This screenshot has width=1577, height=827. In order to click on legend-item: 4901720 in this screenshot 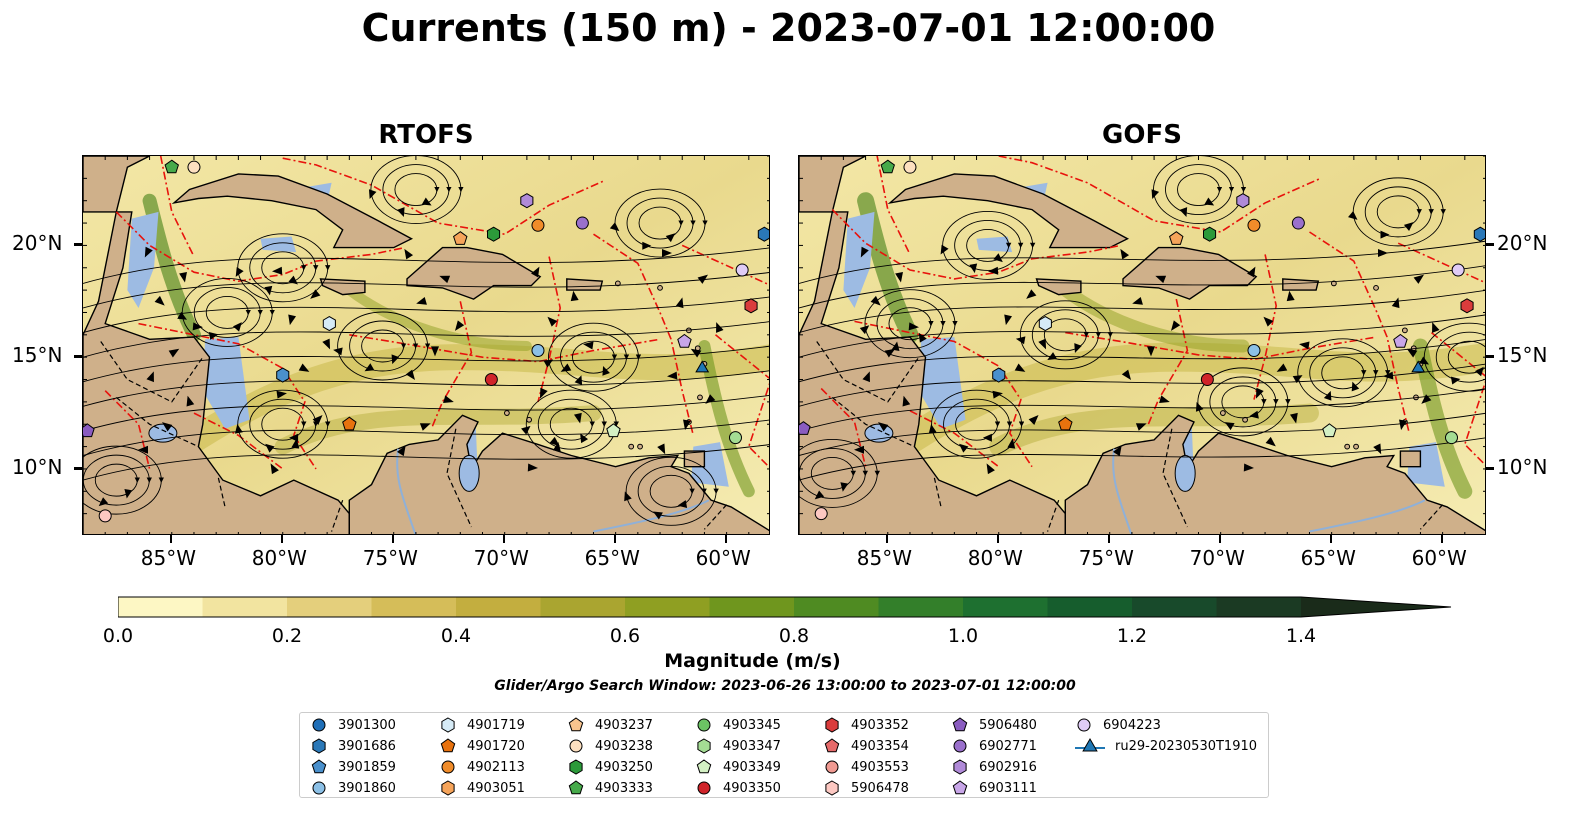, I will do `click(481, 746)`.